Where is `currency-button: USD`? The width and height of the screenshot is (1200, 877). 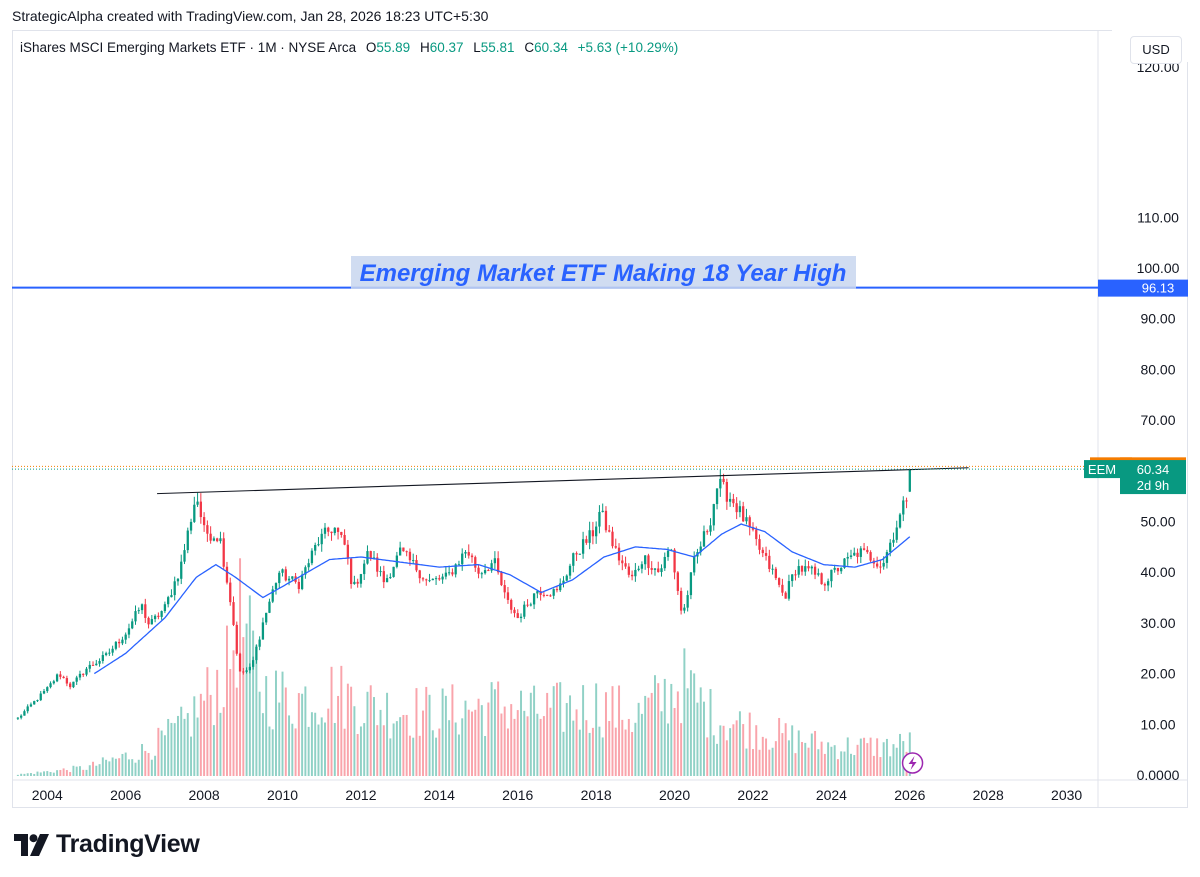 currency-button: USD is located at coordinates (1156, 50).